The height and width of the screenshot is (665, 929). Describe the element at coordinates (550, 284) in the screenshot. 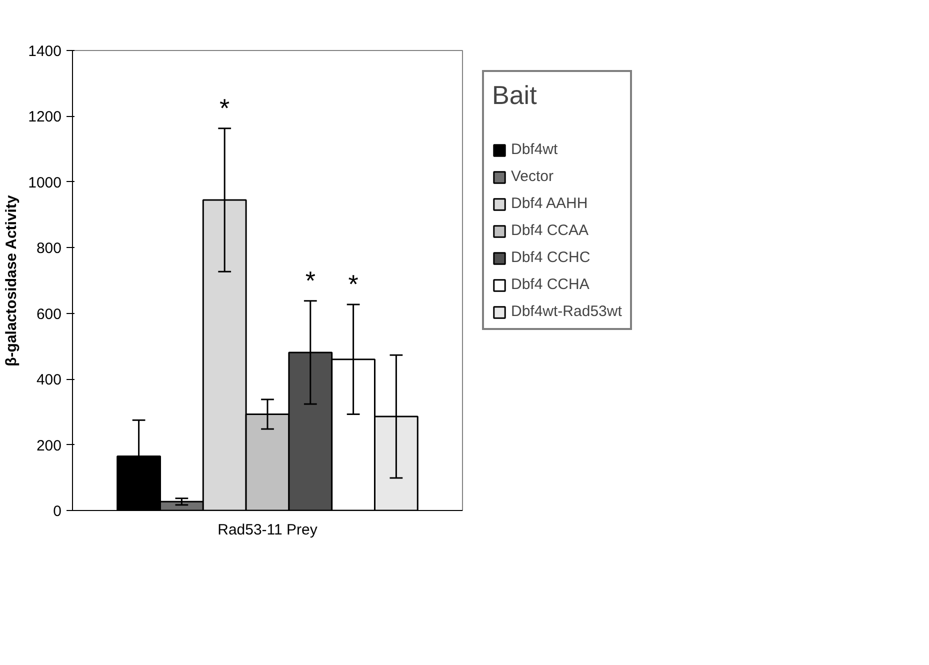

I see `legend-label: Dbf4 CCHA` at that location.